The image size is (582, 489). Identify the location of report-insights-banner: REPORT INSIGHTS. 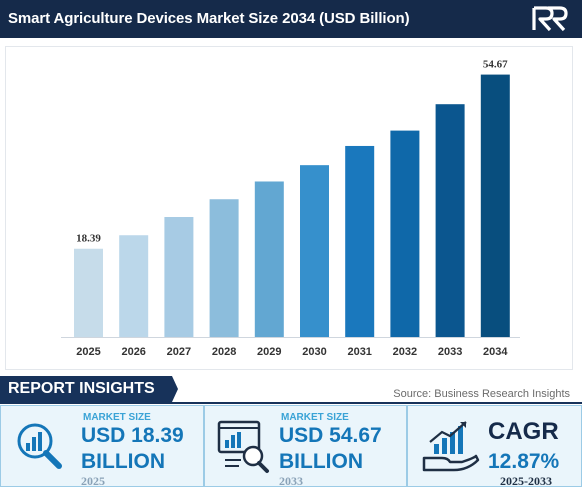
(86, 389).